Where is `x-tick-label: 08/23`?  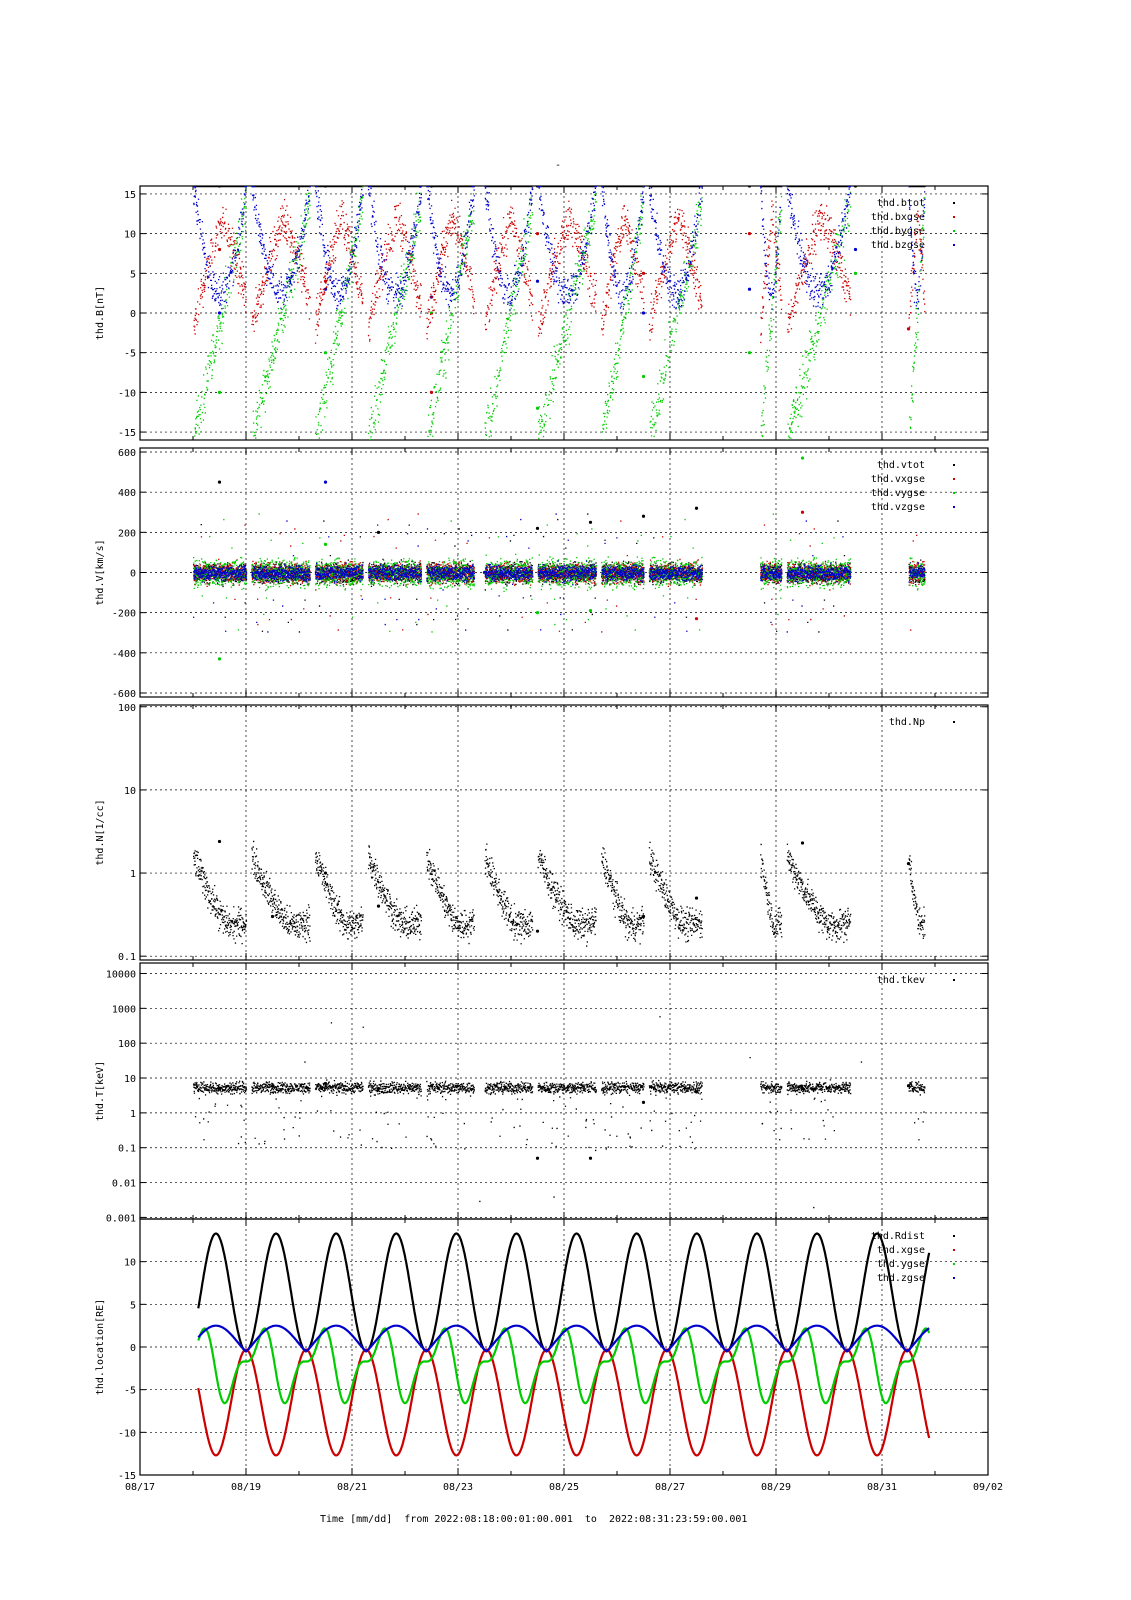
x-tick-label: 08/23 is located at coordinates (458, 1487).